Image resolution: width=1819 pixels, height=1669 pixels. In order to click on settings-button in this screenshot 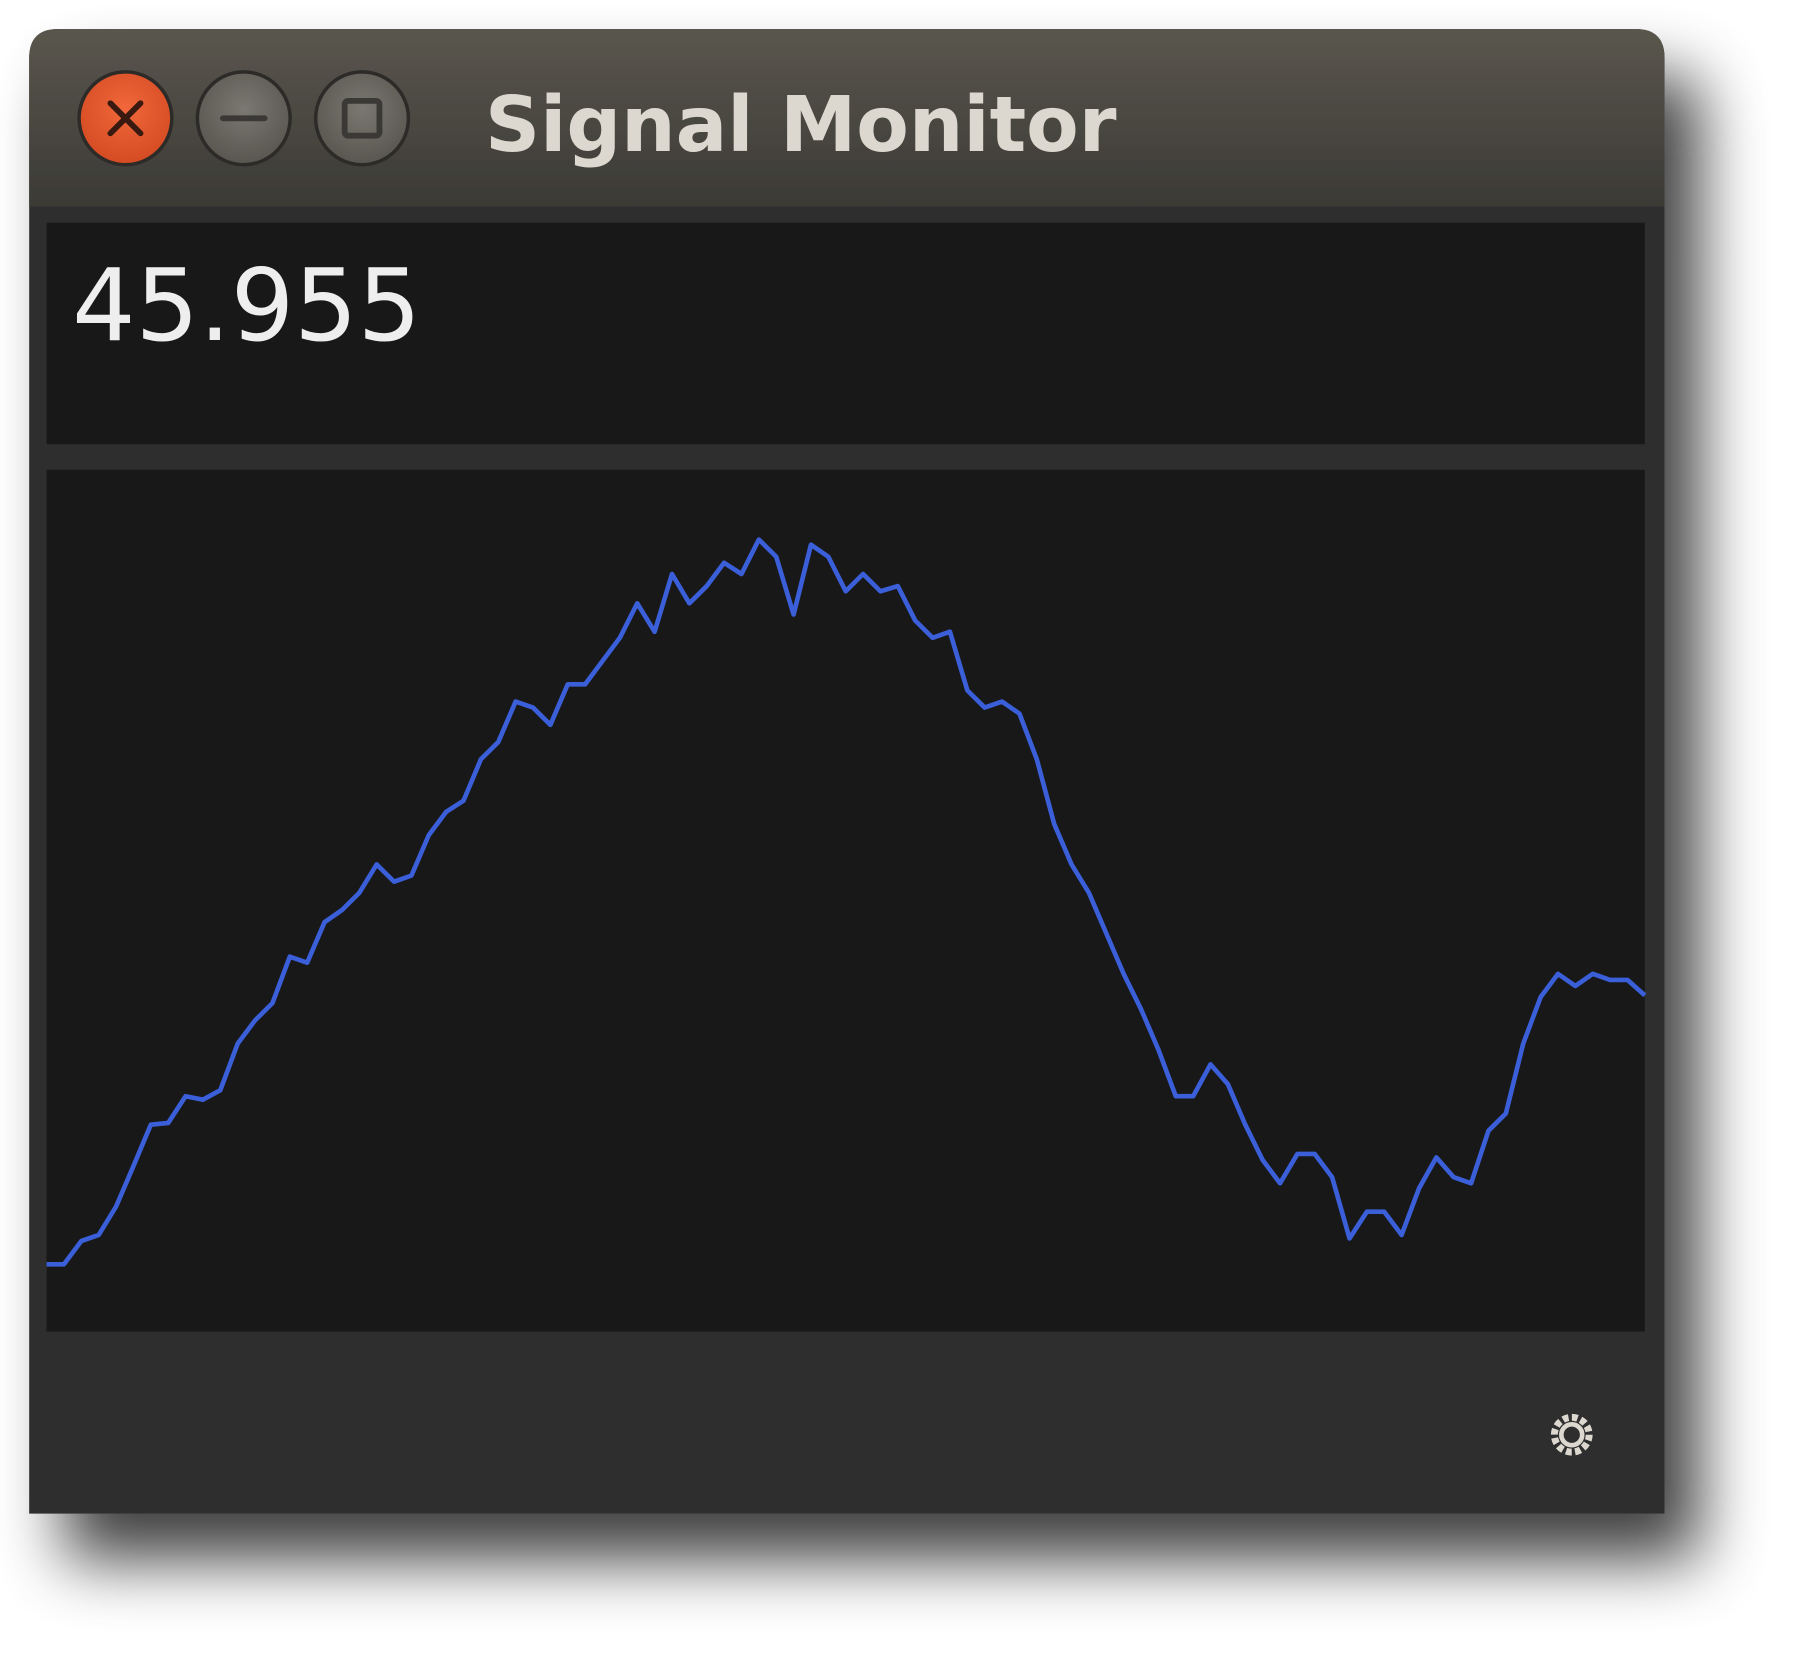, I will do `click(1571, 1434)`.